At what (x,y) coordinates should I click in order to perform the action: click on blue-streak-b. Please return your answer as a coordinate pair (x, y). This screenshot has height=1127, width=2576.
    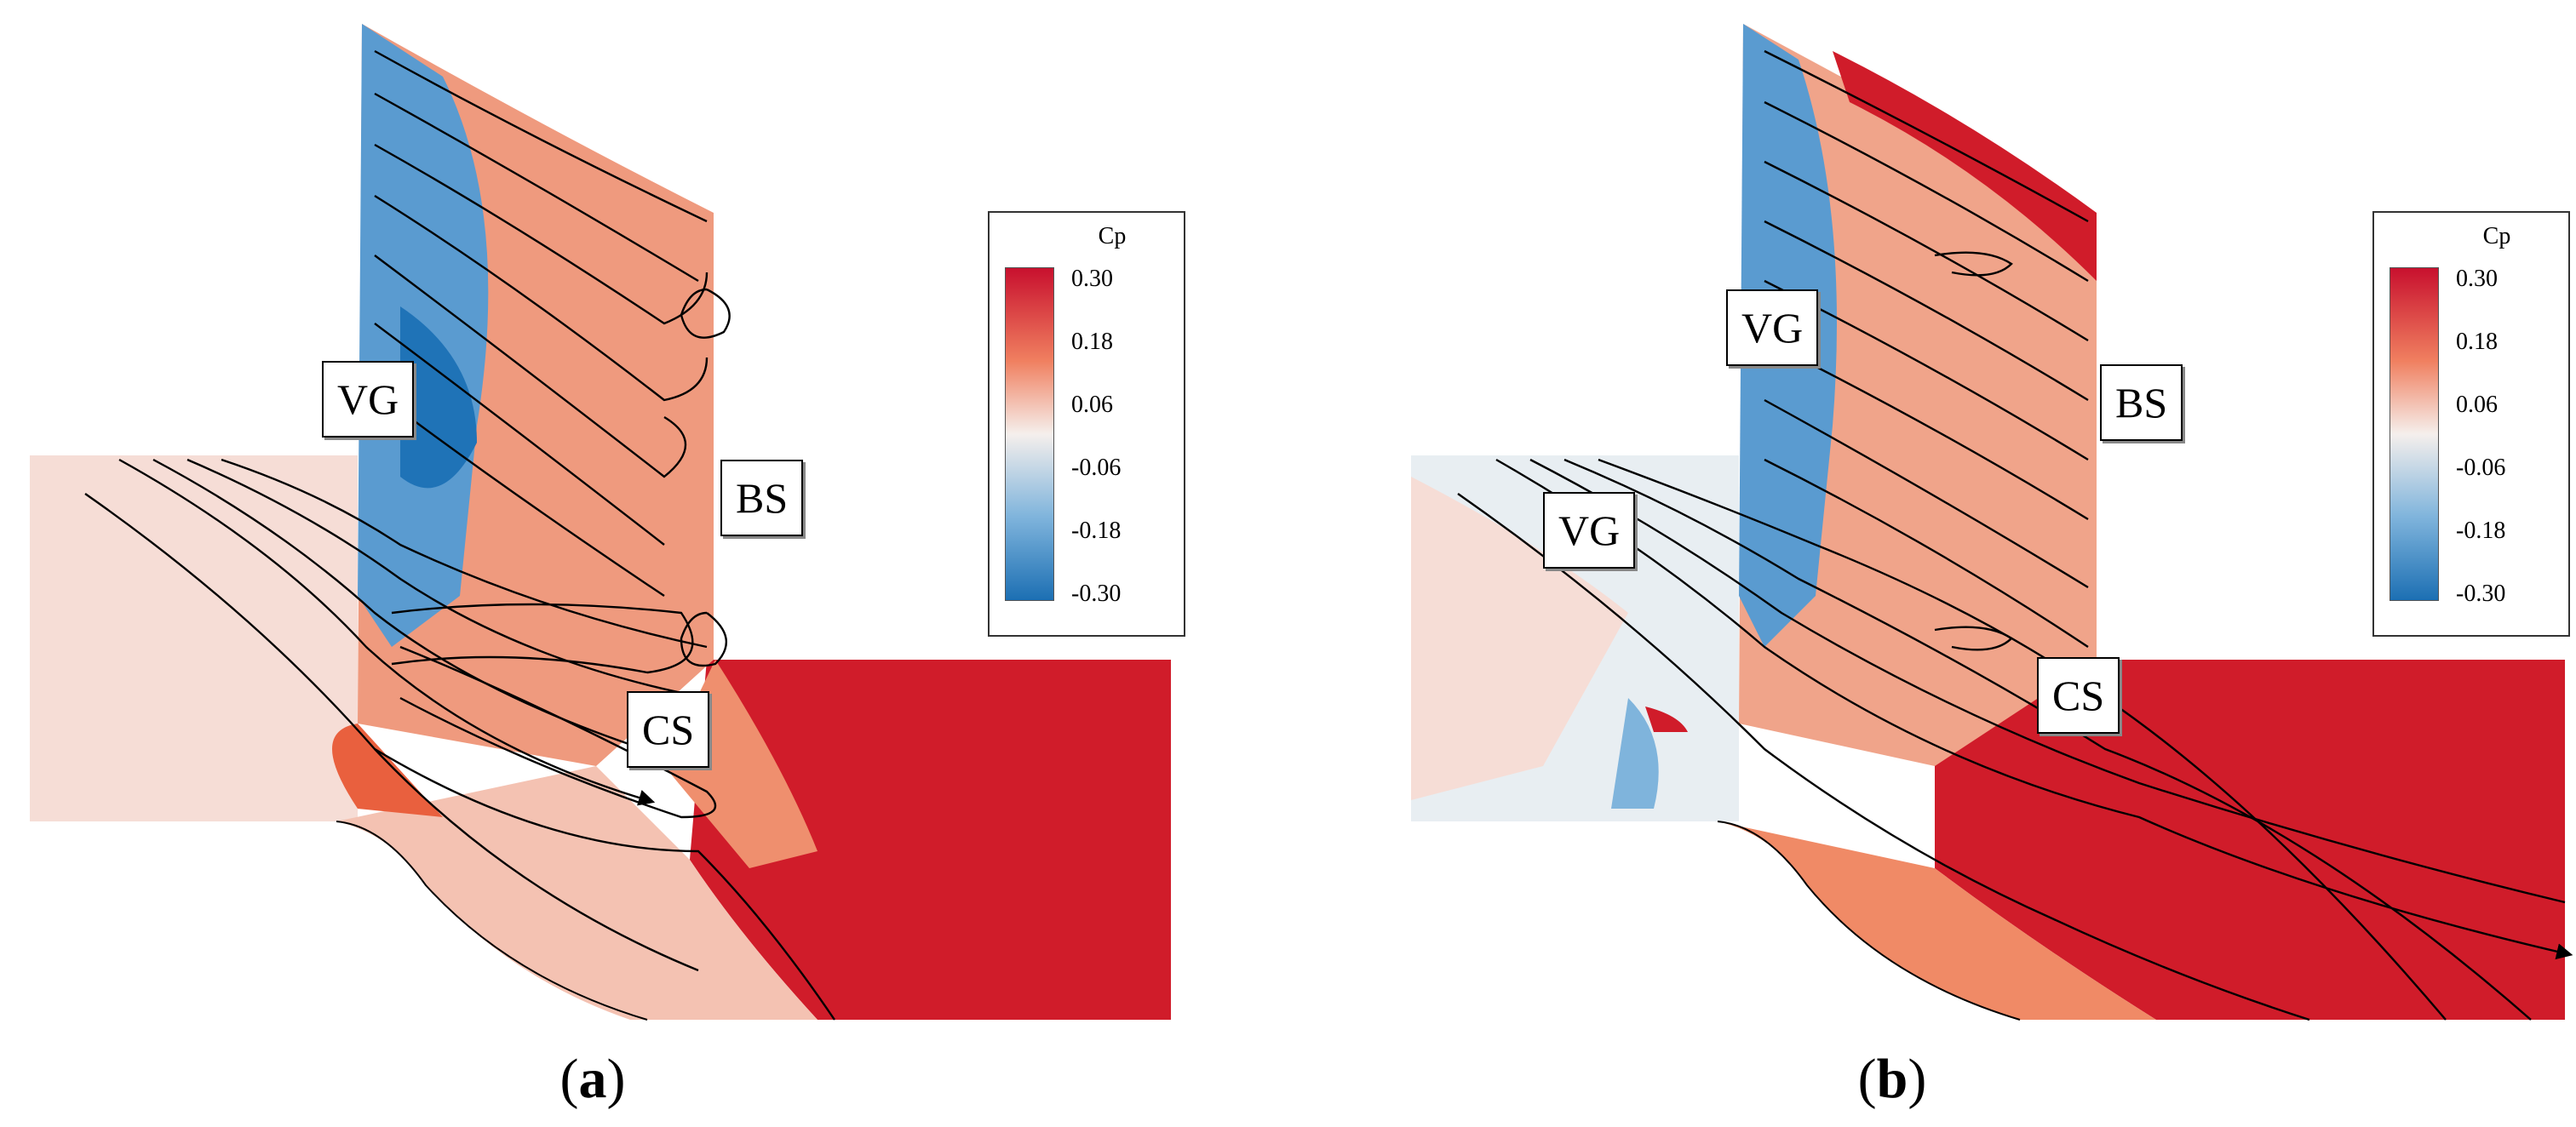
    Looking at the image, I should click on (1635, 753).